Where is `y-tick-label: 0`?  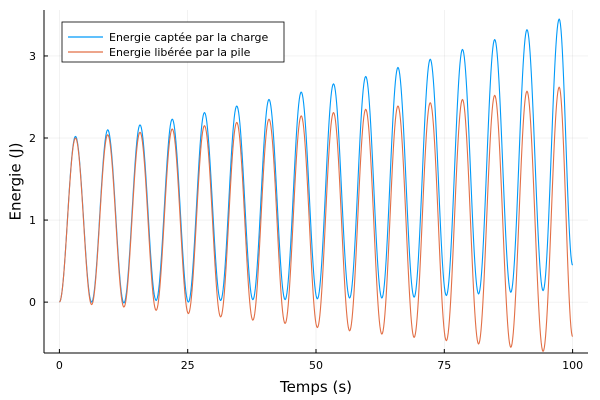 y-tick-label: 0 is located at coordinates (32, 302).